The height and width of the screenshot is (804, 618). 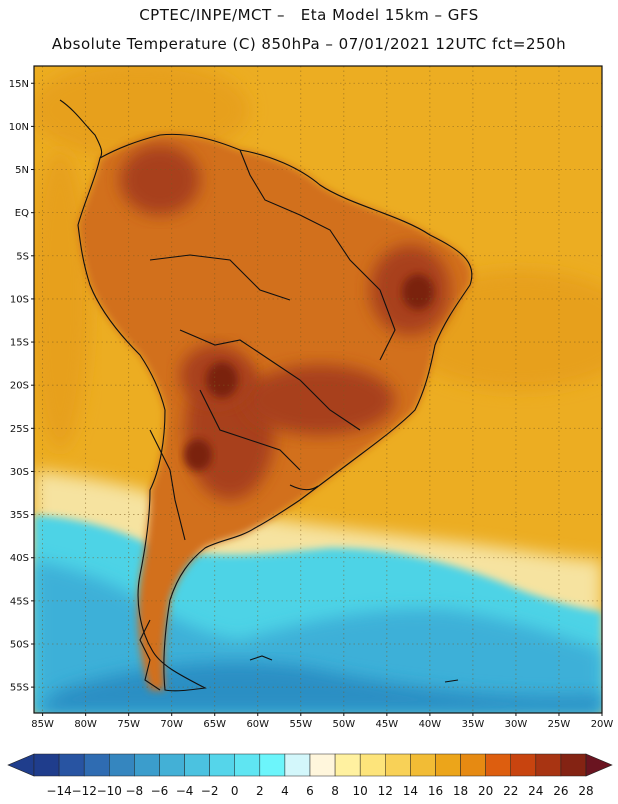 I want to click on lat-label: 35S, so click(x=19, y=515).